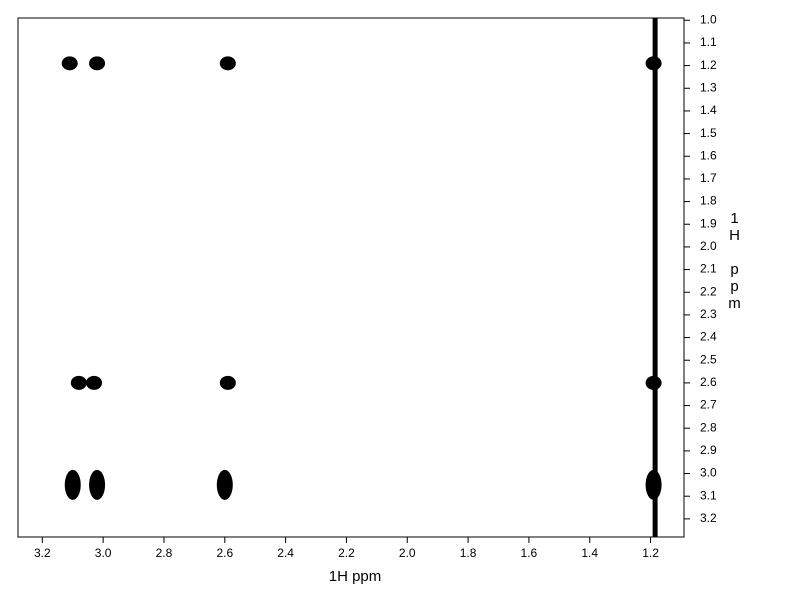 The height and width of the screenshot is (612, 792). Describe the element at coordinates (708, 427) in the screenshot. I see `y-tick-label: 2.8` at that location.